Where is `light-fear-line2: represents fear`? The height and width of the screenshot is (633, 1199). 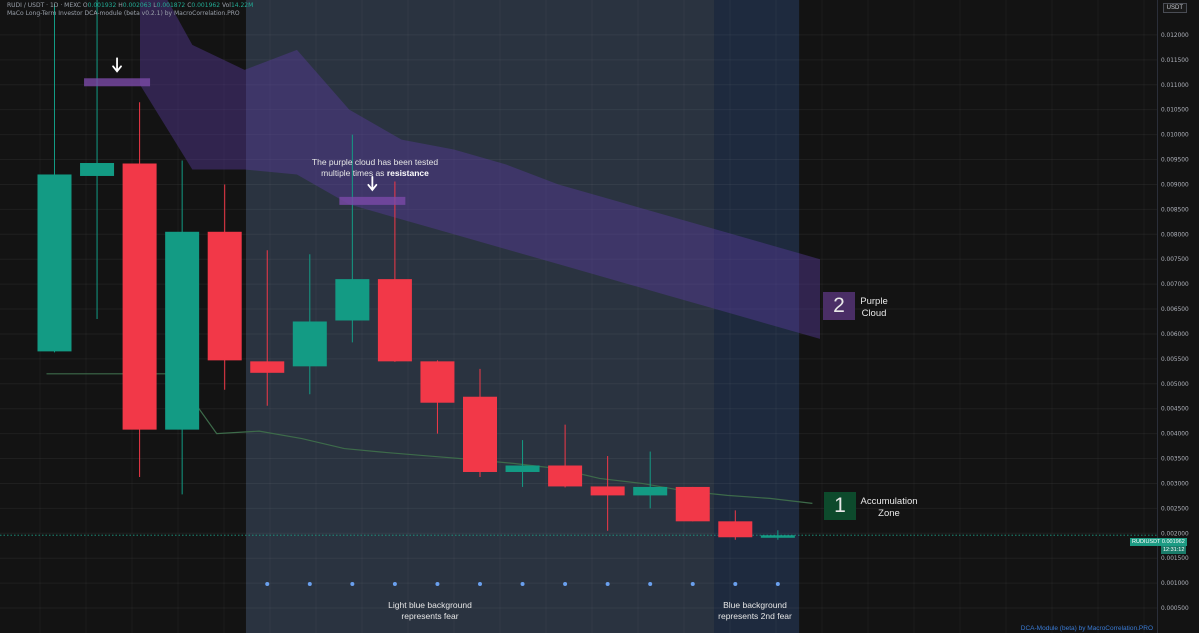
light-fear-line2: represents fear is located at coordinates (430, 616).